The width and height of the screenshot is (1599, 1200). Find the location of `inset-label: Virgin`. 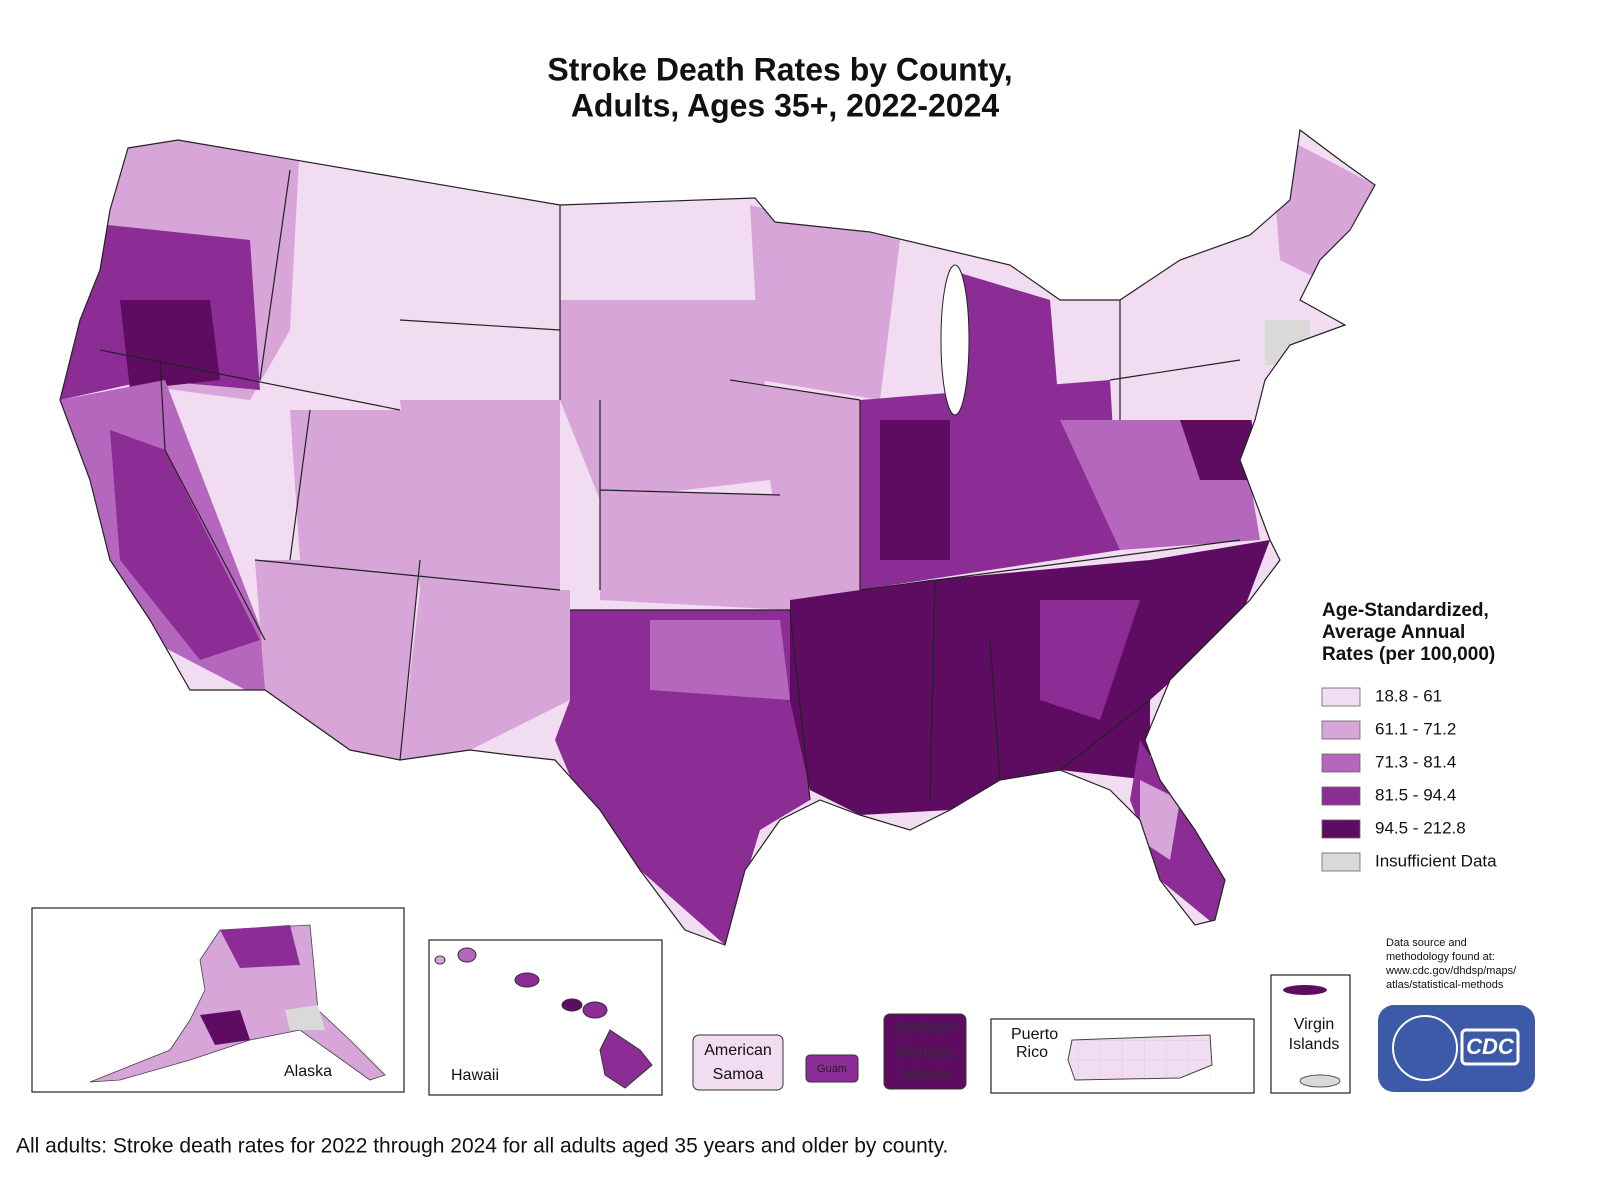

inset-label: Virgin is located at coordinates (1314, 1024).